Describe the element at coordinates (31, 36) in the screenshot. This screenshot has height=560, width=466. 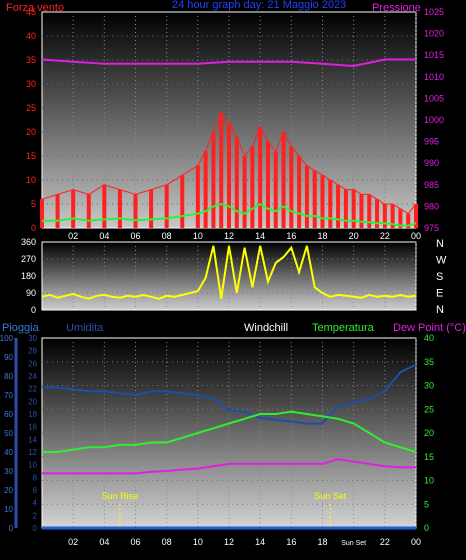
I see `wind-speed-tick: 40` at that location.